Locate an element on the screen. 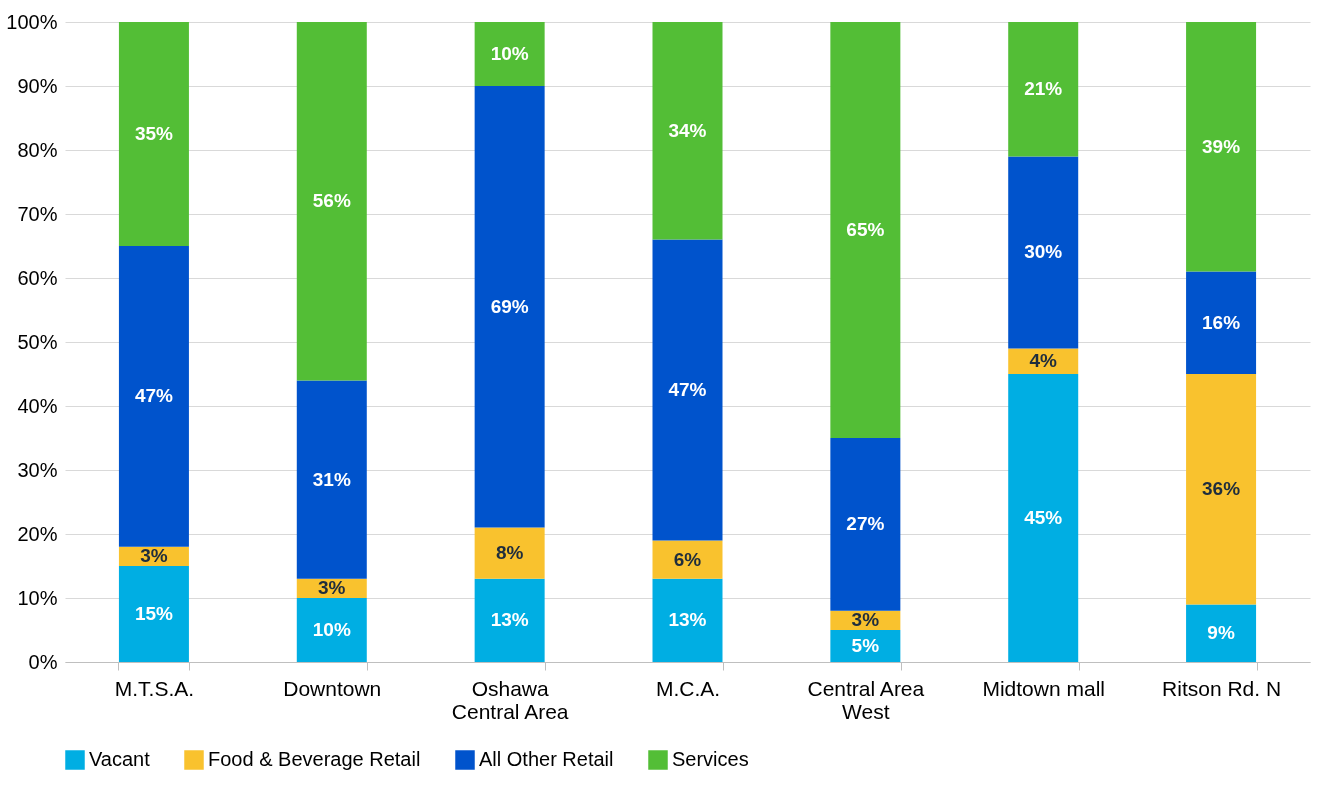 Image resolution: width=1323 pixels, height=785 pixels. data-label: 39% is located at coordinates (1221, 146).